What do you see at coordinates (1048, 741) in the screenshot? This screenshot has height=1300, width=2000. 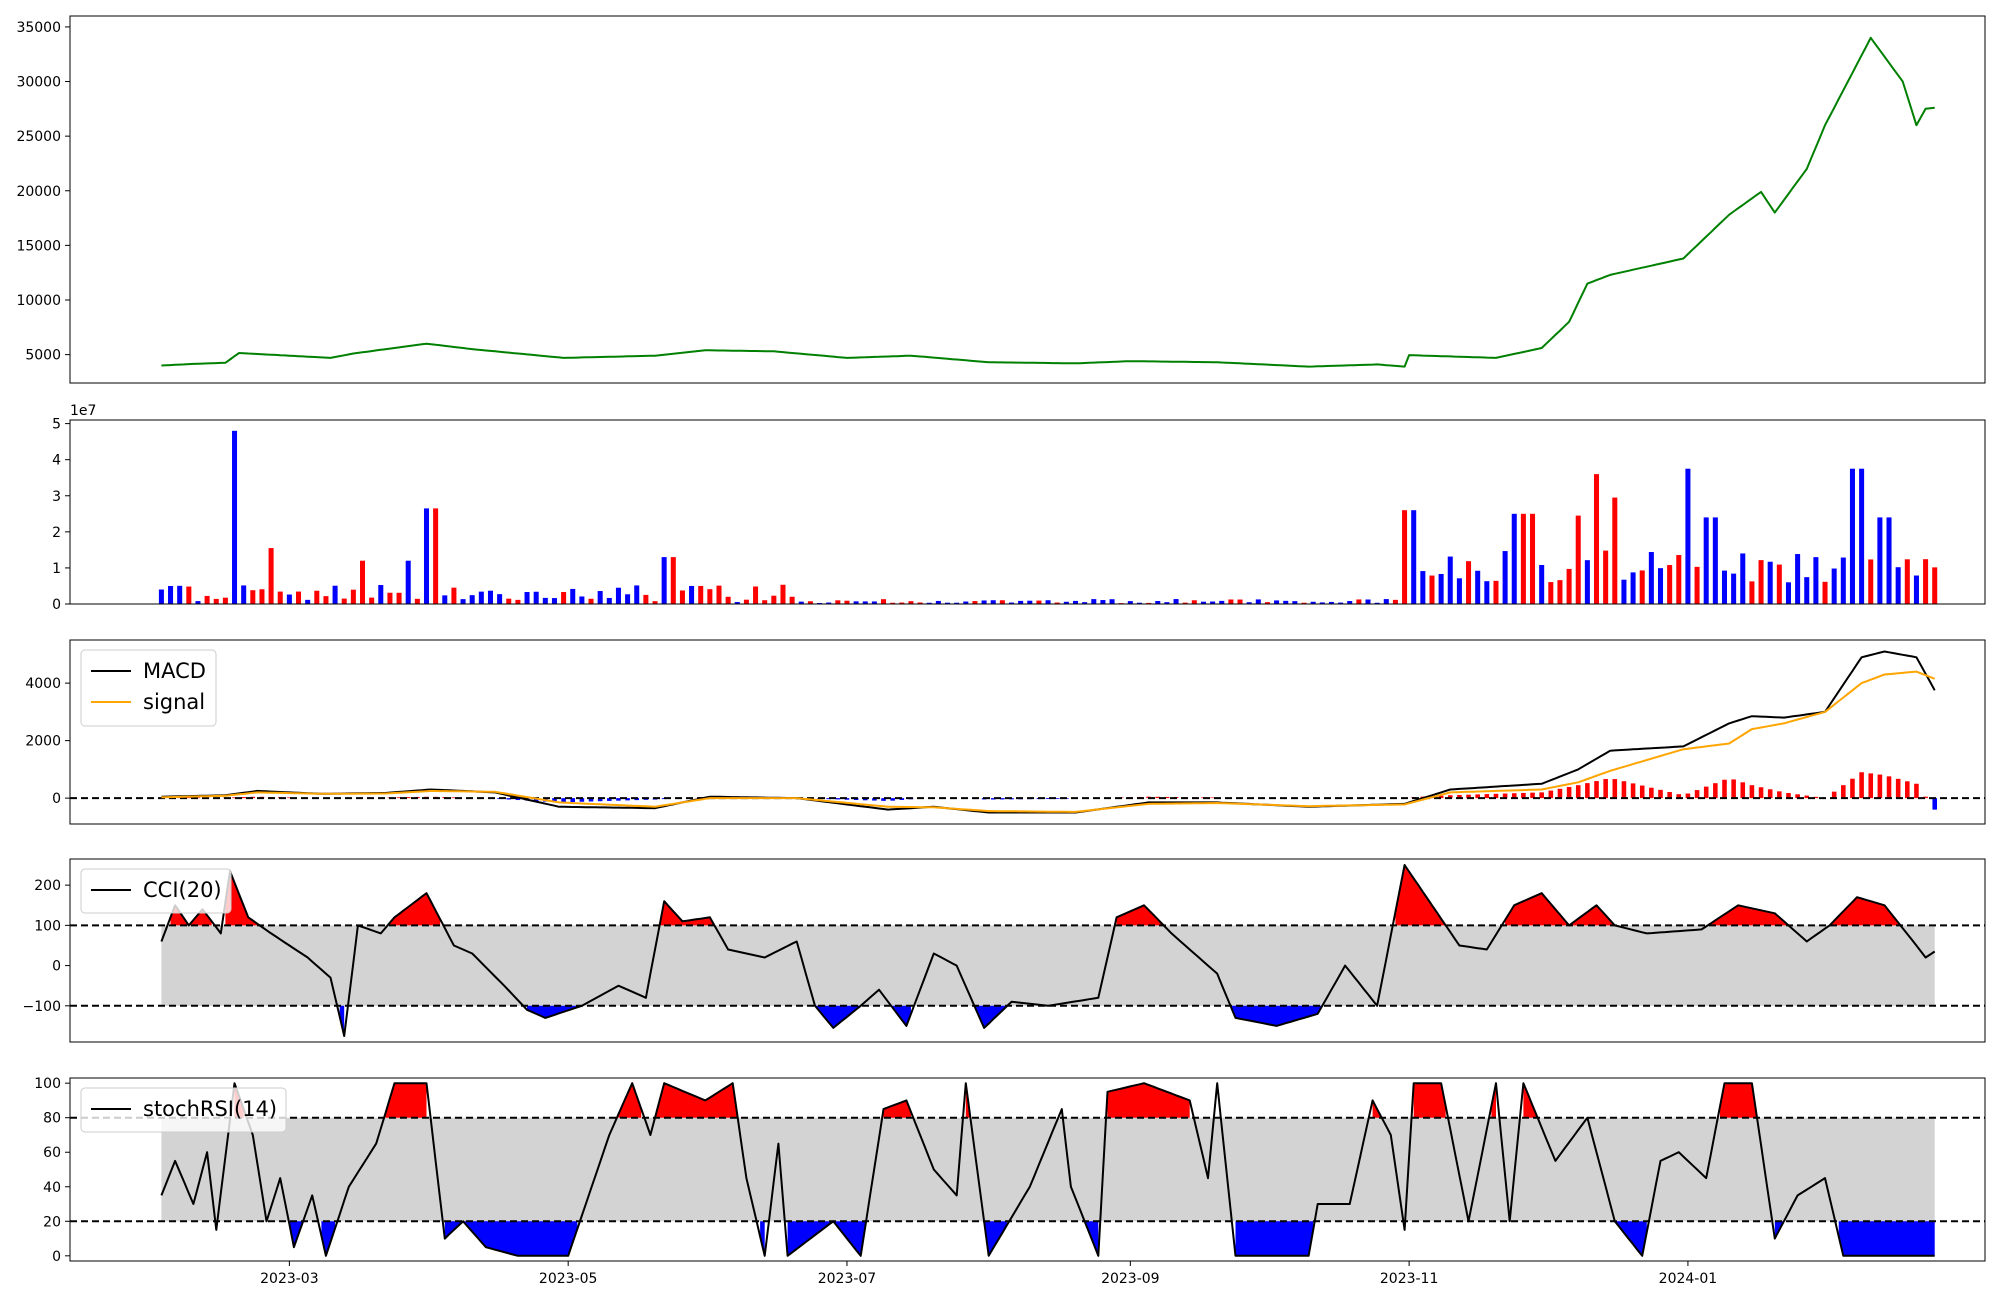 I see `signal-line` at bounding box center [1048, 741].